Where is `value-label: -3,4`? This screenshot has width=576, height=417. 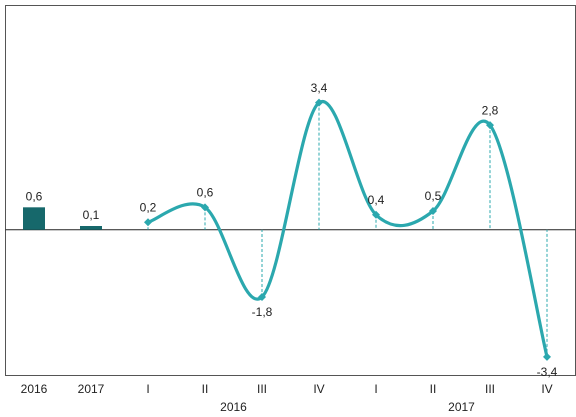 value-label: -3,4 is located at coordinates (547, 372).